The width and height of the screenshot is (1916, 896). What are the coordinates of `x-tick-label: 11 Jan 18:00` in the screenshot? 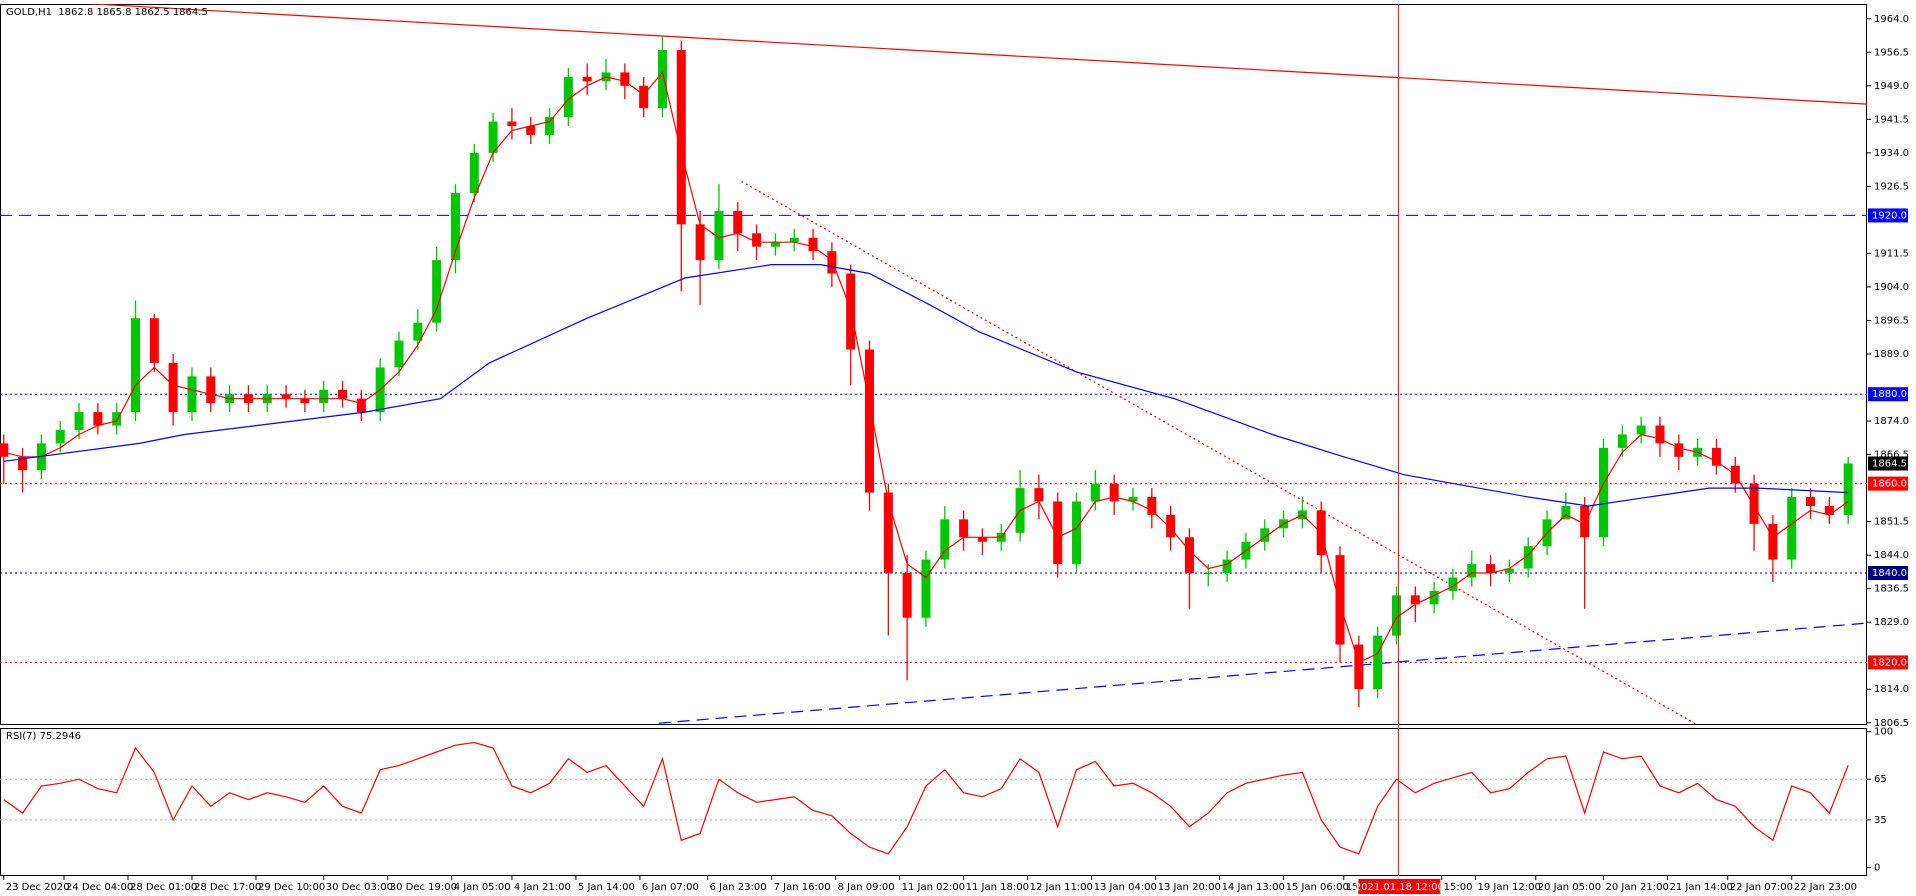 It's located at (997, 887).